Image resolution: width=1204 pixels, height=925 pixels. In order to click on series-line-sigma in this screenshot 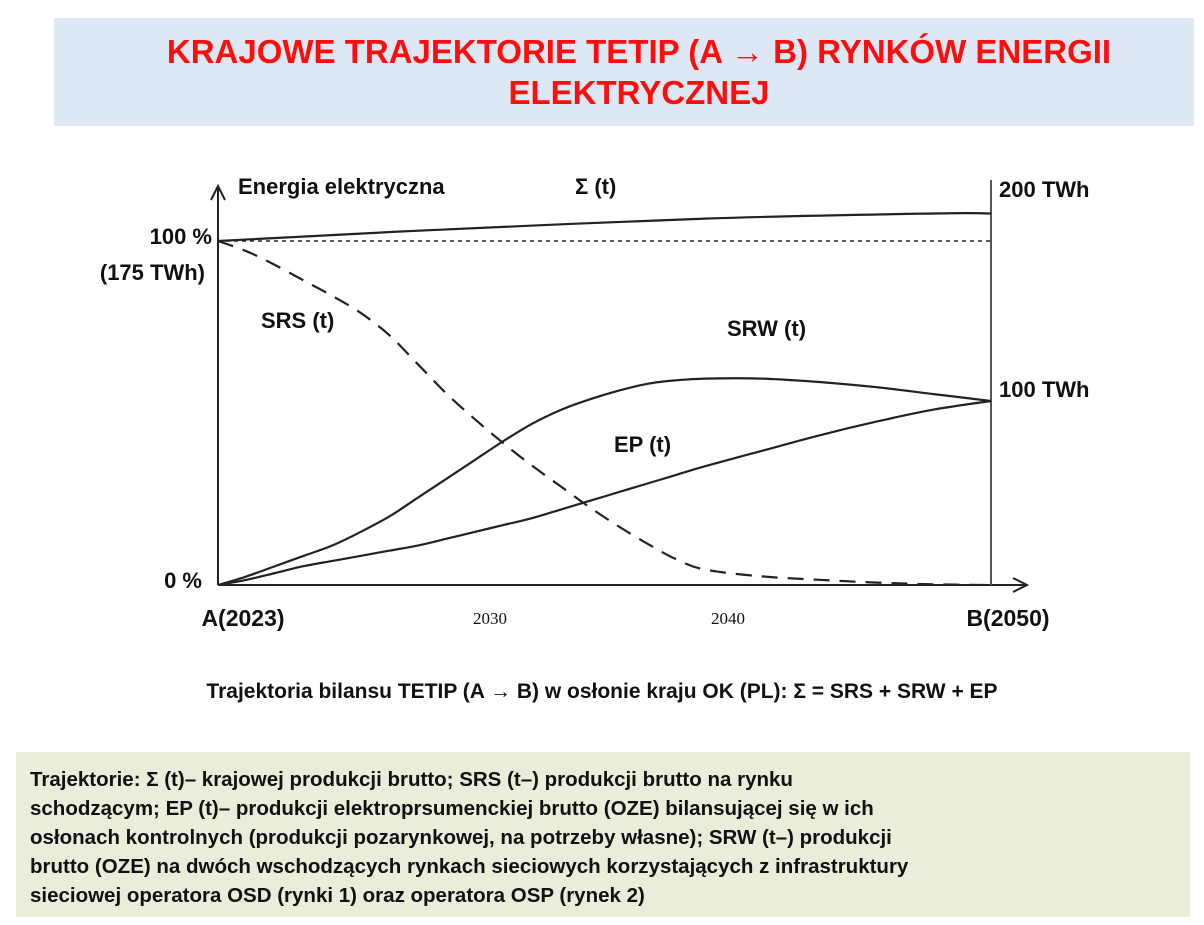, I will do `click(604, 227)`.